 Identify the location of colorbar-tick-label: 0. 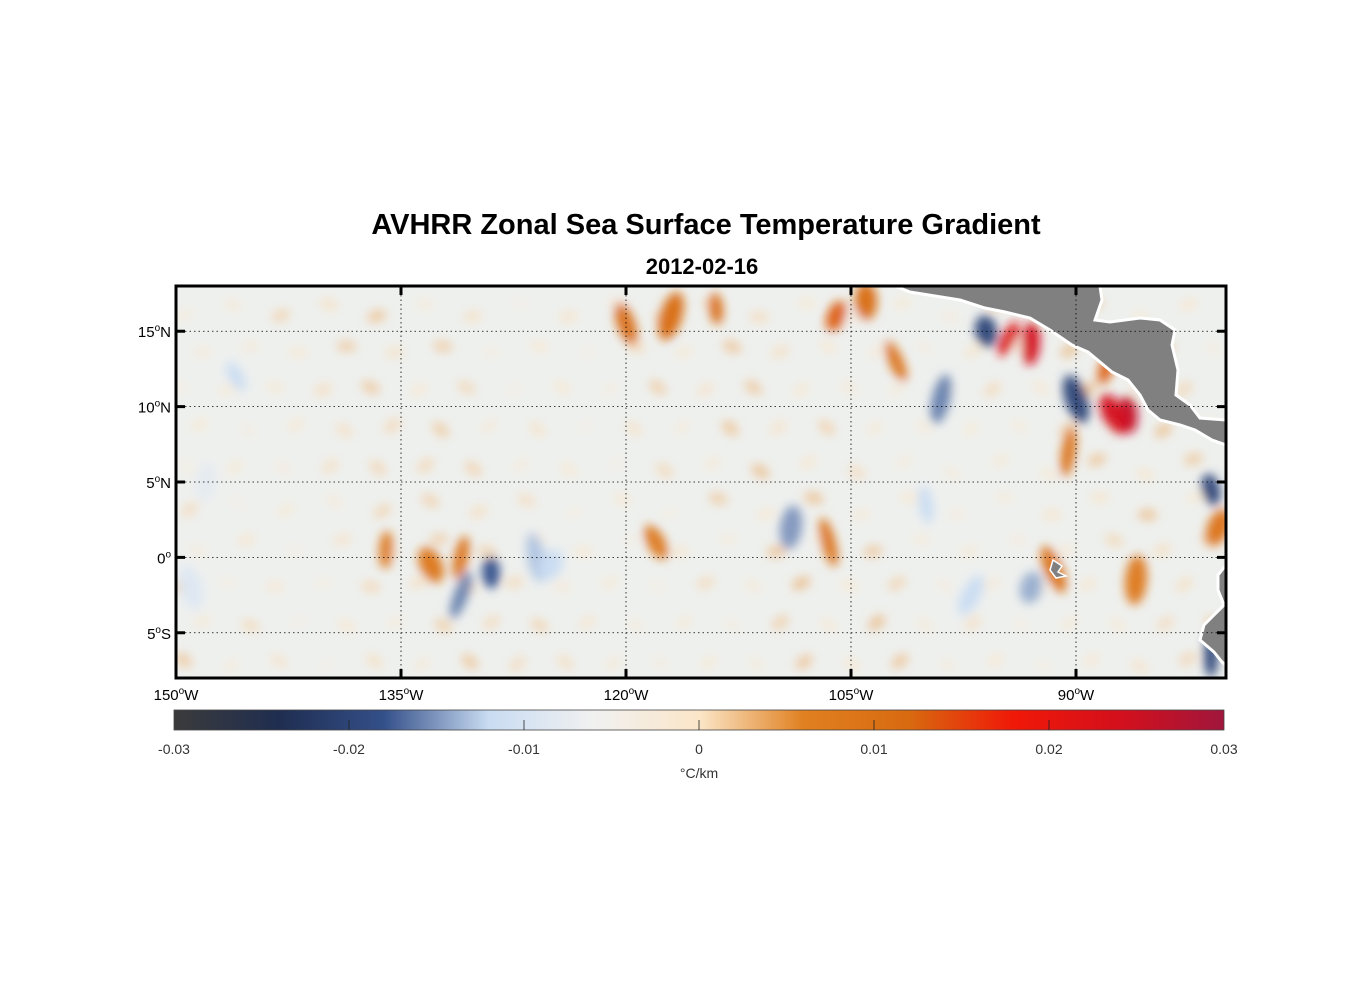
(699, 749).